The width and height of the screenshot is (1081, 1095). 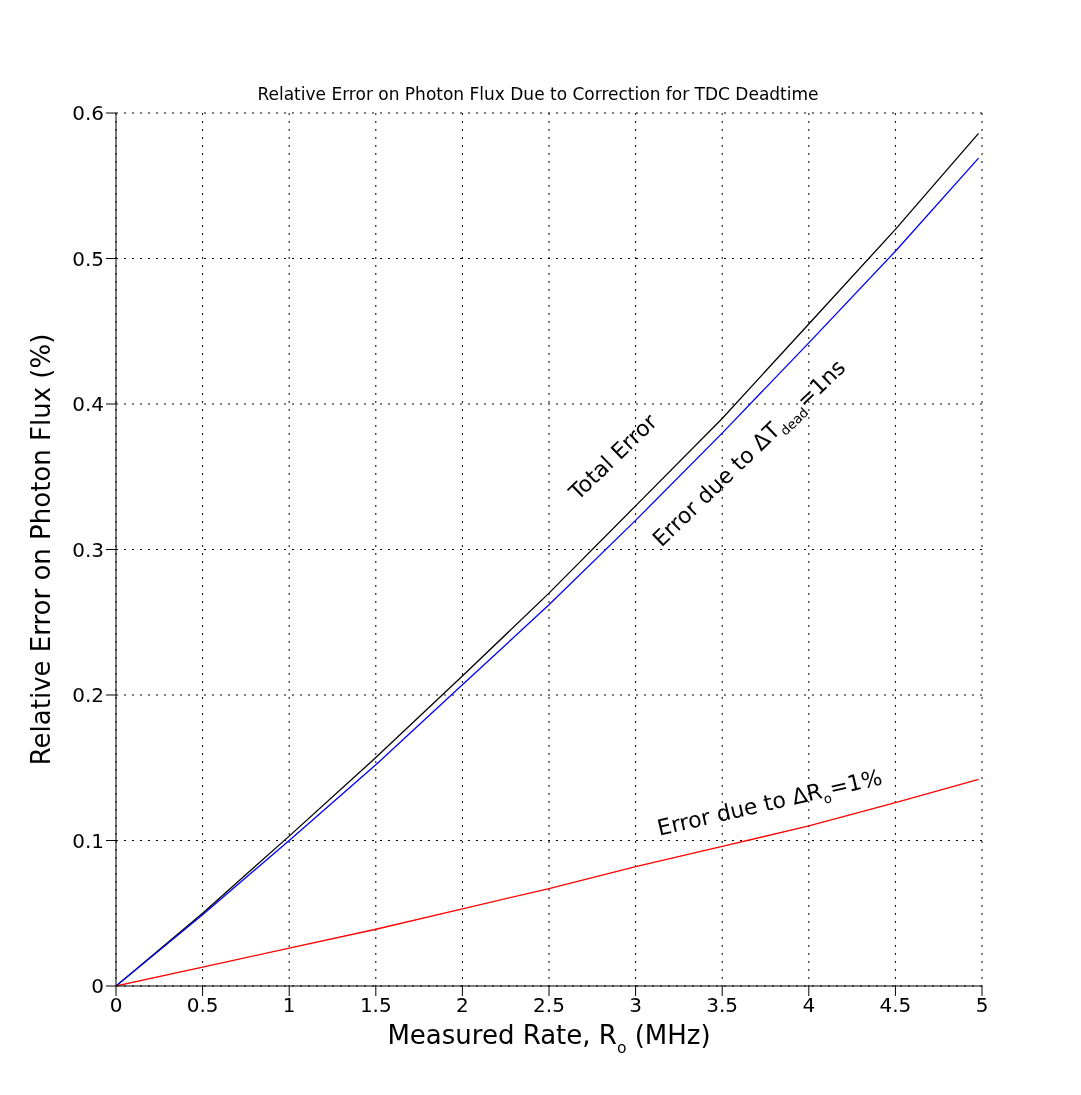 What do you see at coordinates (809, 1005) in the screenshot?
I see `x-tick-label: 4` at bounding box center [809, 1005].